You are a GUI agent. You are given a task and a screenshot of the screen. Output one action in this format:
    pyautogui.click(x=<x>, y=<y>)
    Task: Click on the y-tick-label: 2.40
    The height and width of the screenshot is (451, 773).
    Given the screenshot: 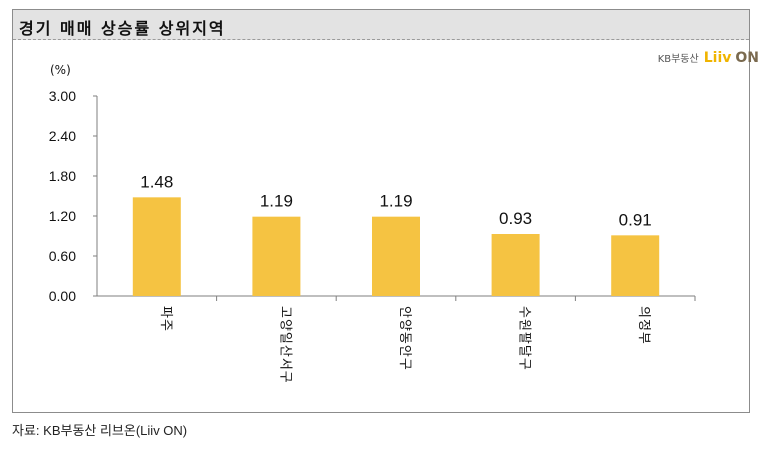 What is the action you would take?
    pyautogui.click(x=62, y=136)
    